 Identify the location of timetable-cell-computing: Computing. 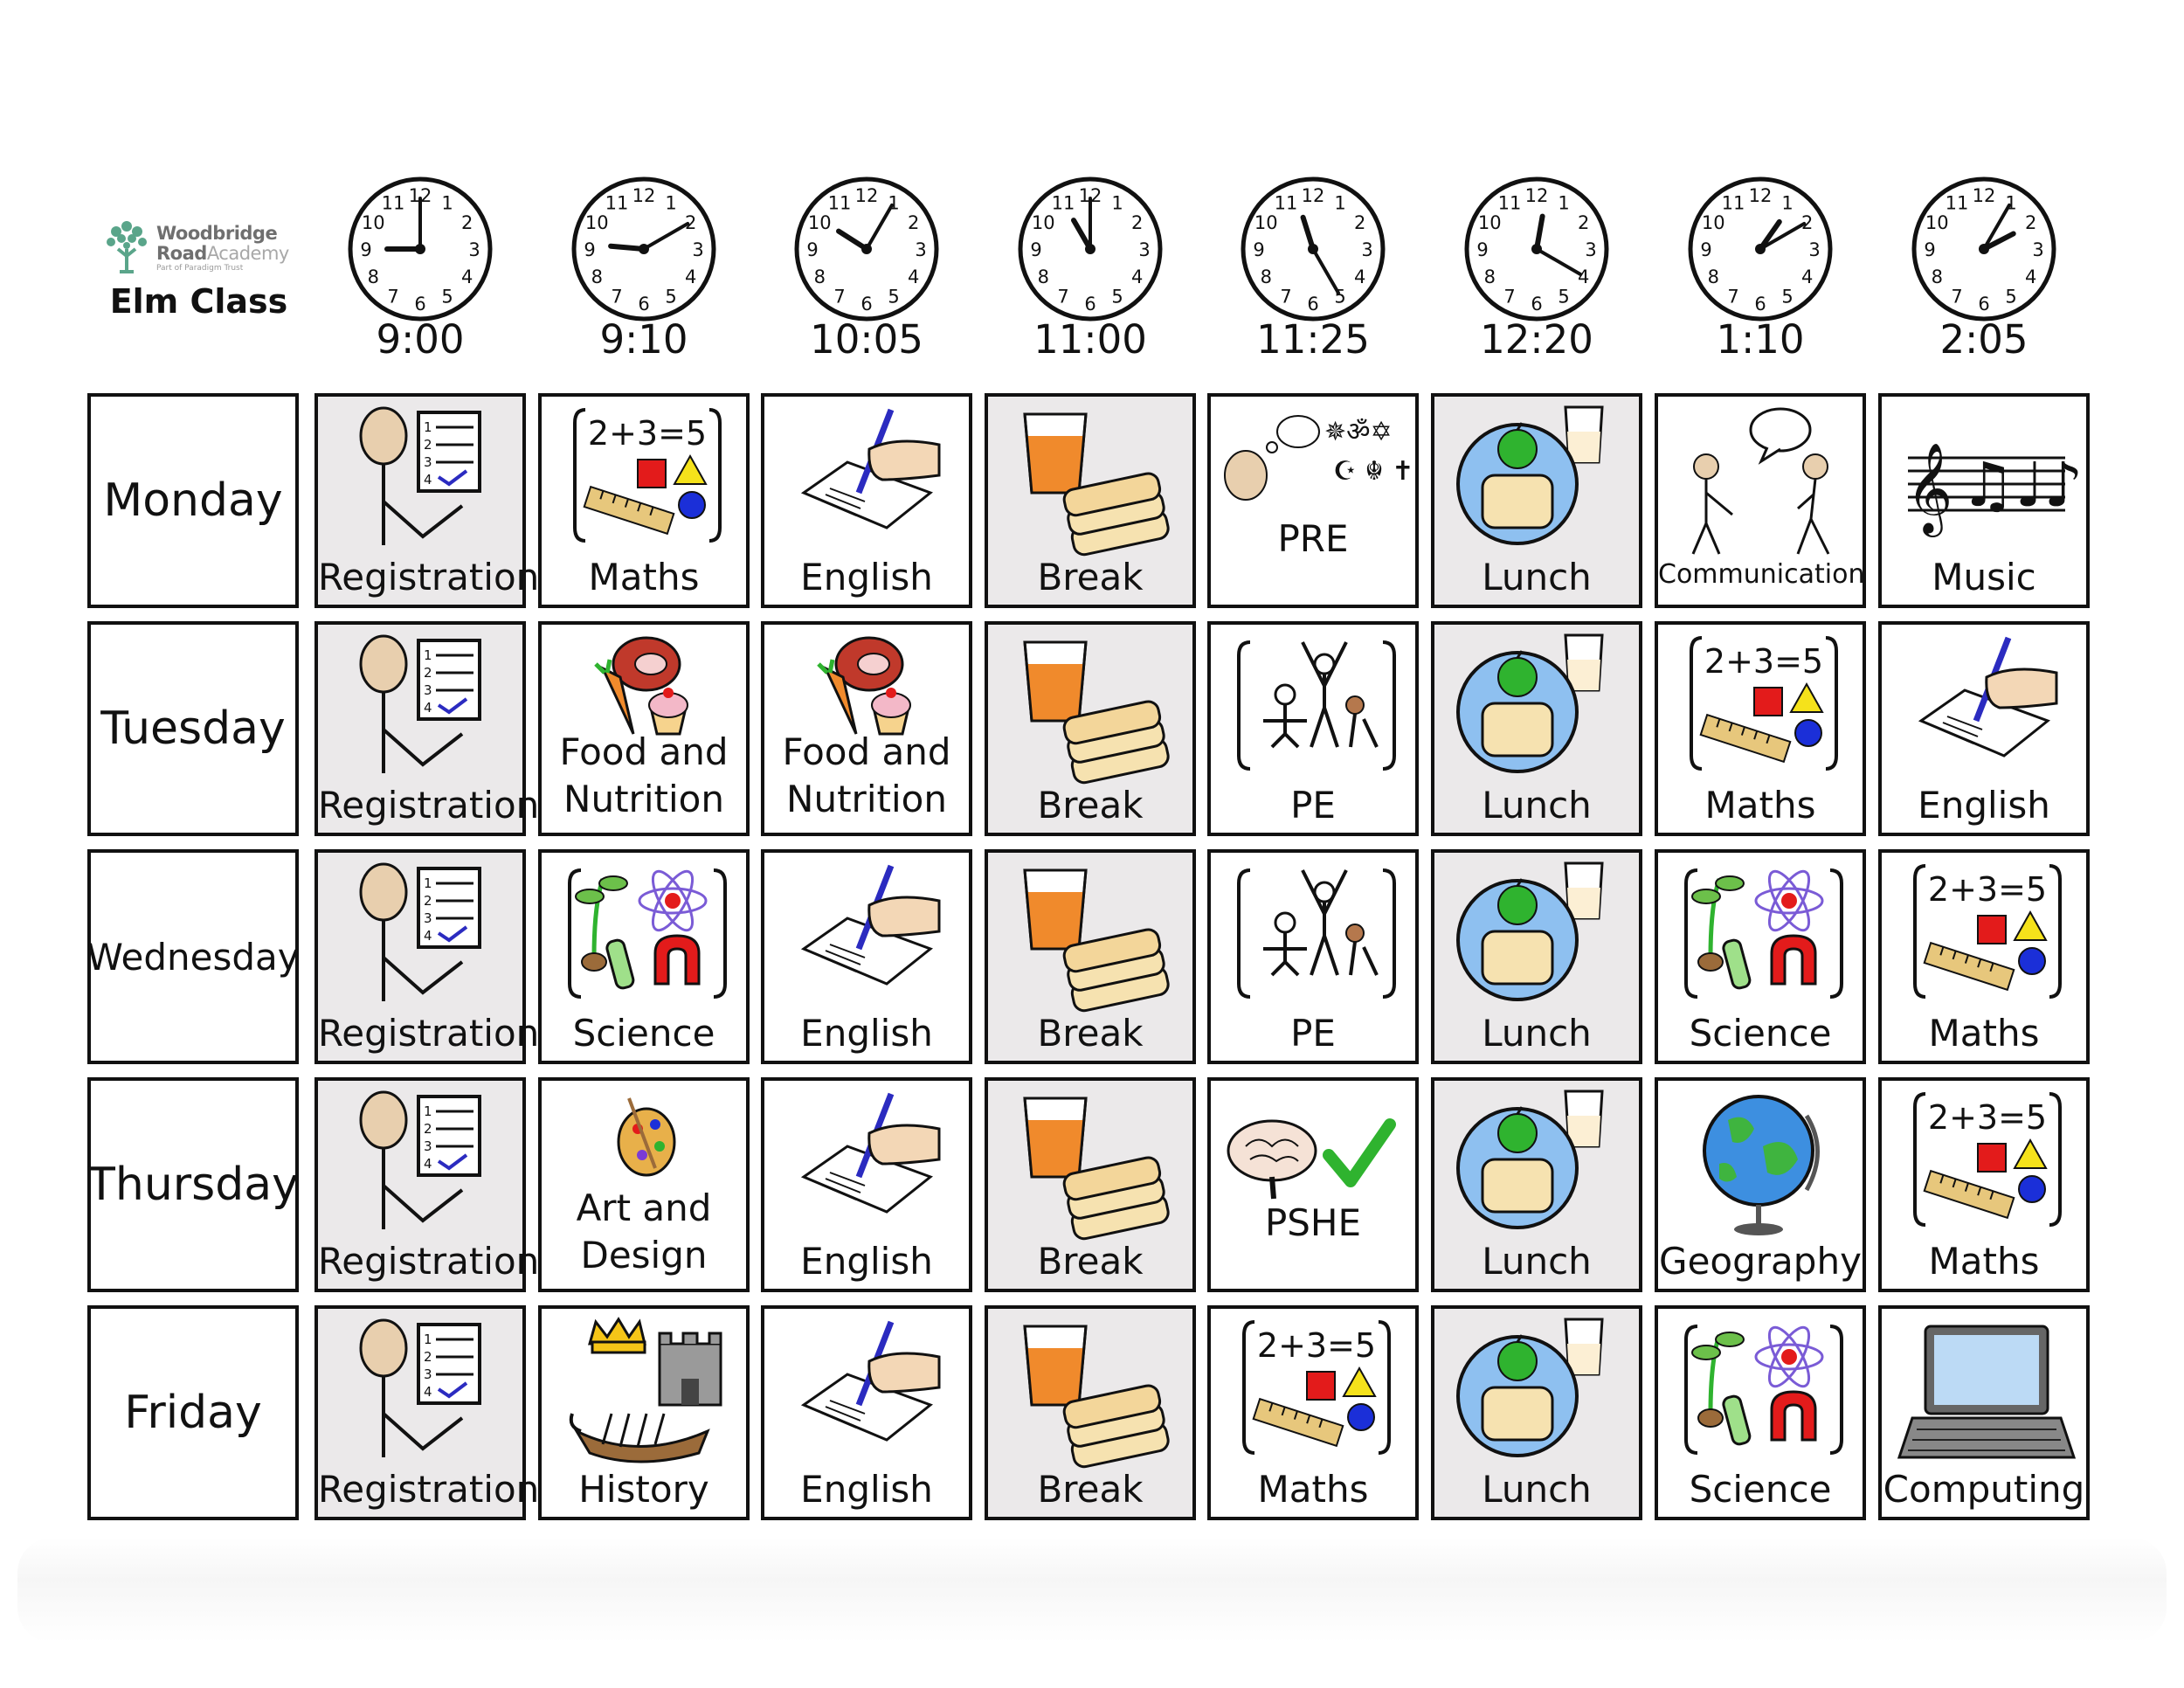
(1984, 1412).